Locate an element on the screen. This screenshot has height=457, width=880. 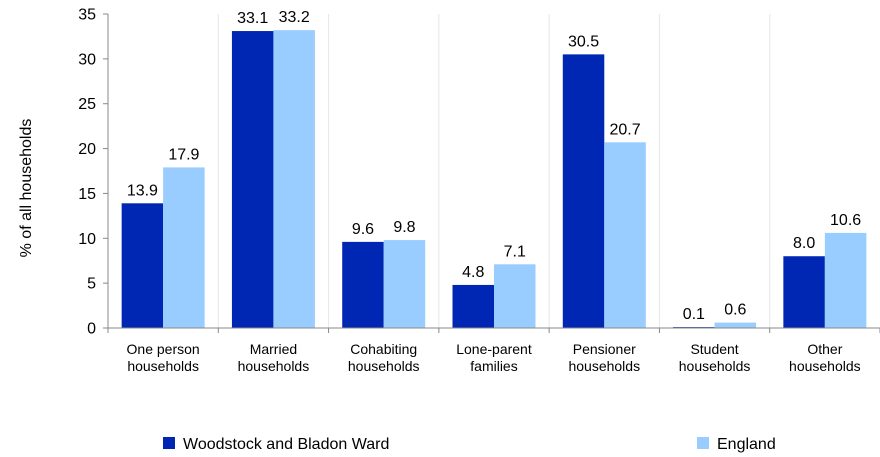
data-label: 9.8 is located at coordinates (404, 227).